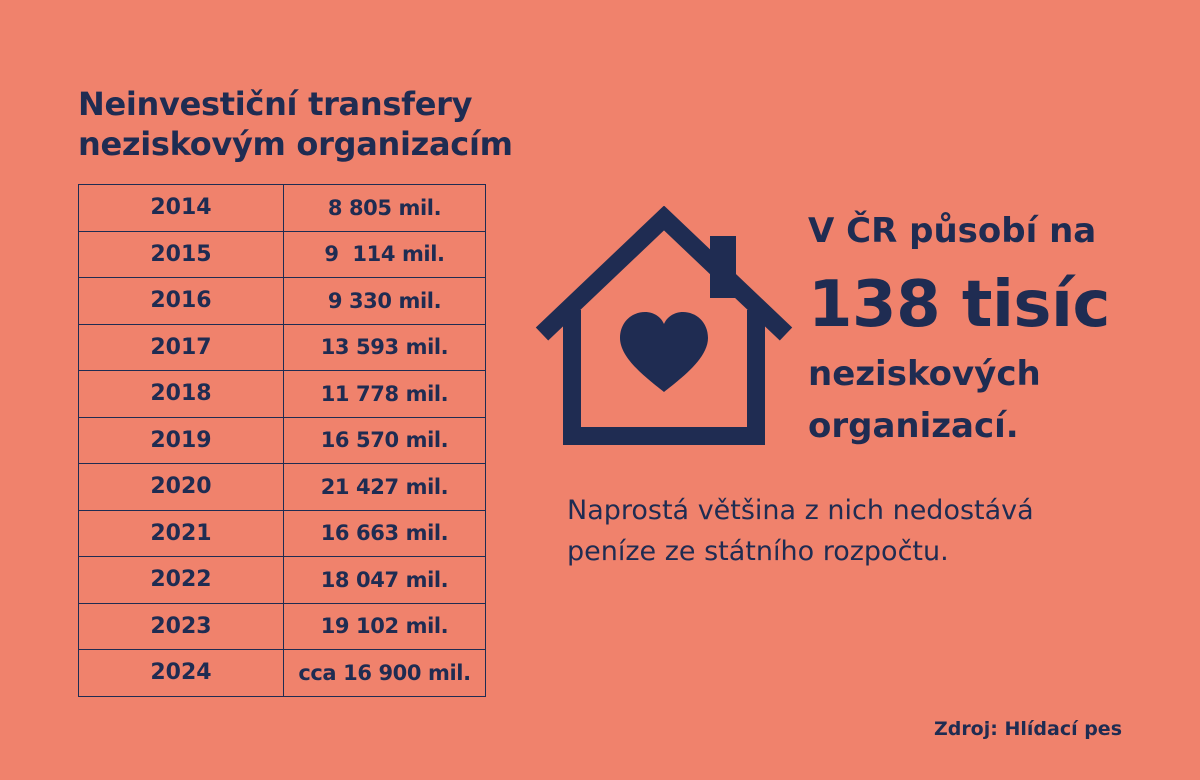 The width and height of the screenshot is (1200, 780). Describe the element at coordinates (181, 487) in the screenshot. I see `year-cell: 2020` at that location.